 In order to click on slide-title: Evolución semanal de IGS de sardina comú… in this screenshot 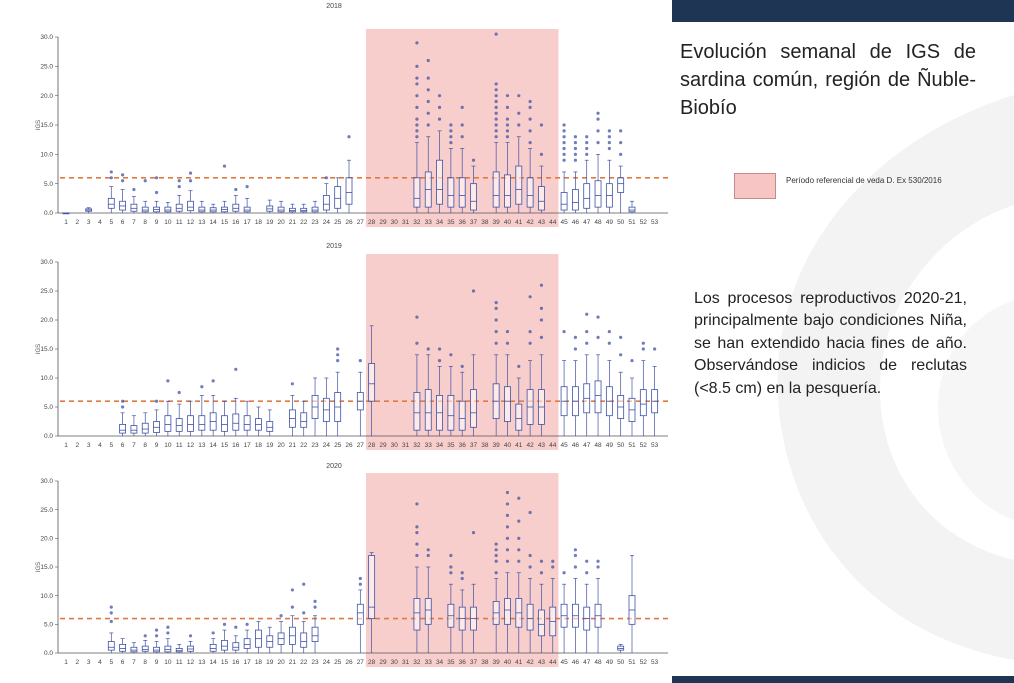, I will do `click(828, 80)`.